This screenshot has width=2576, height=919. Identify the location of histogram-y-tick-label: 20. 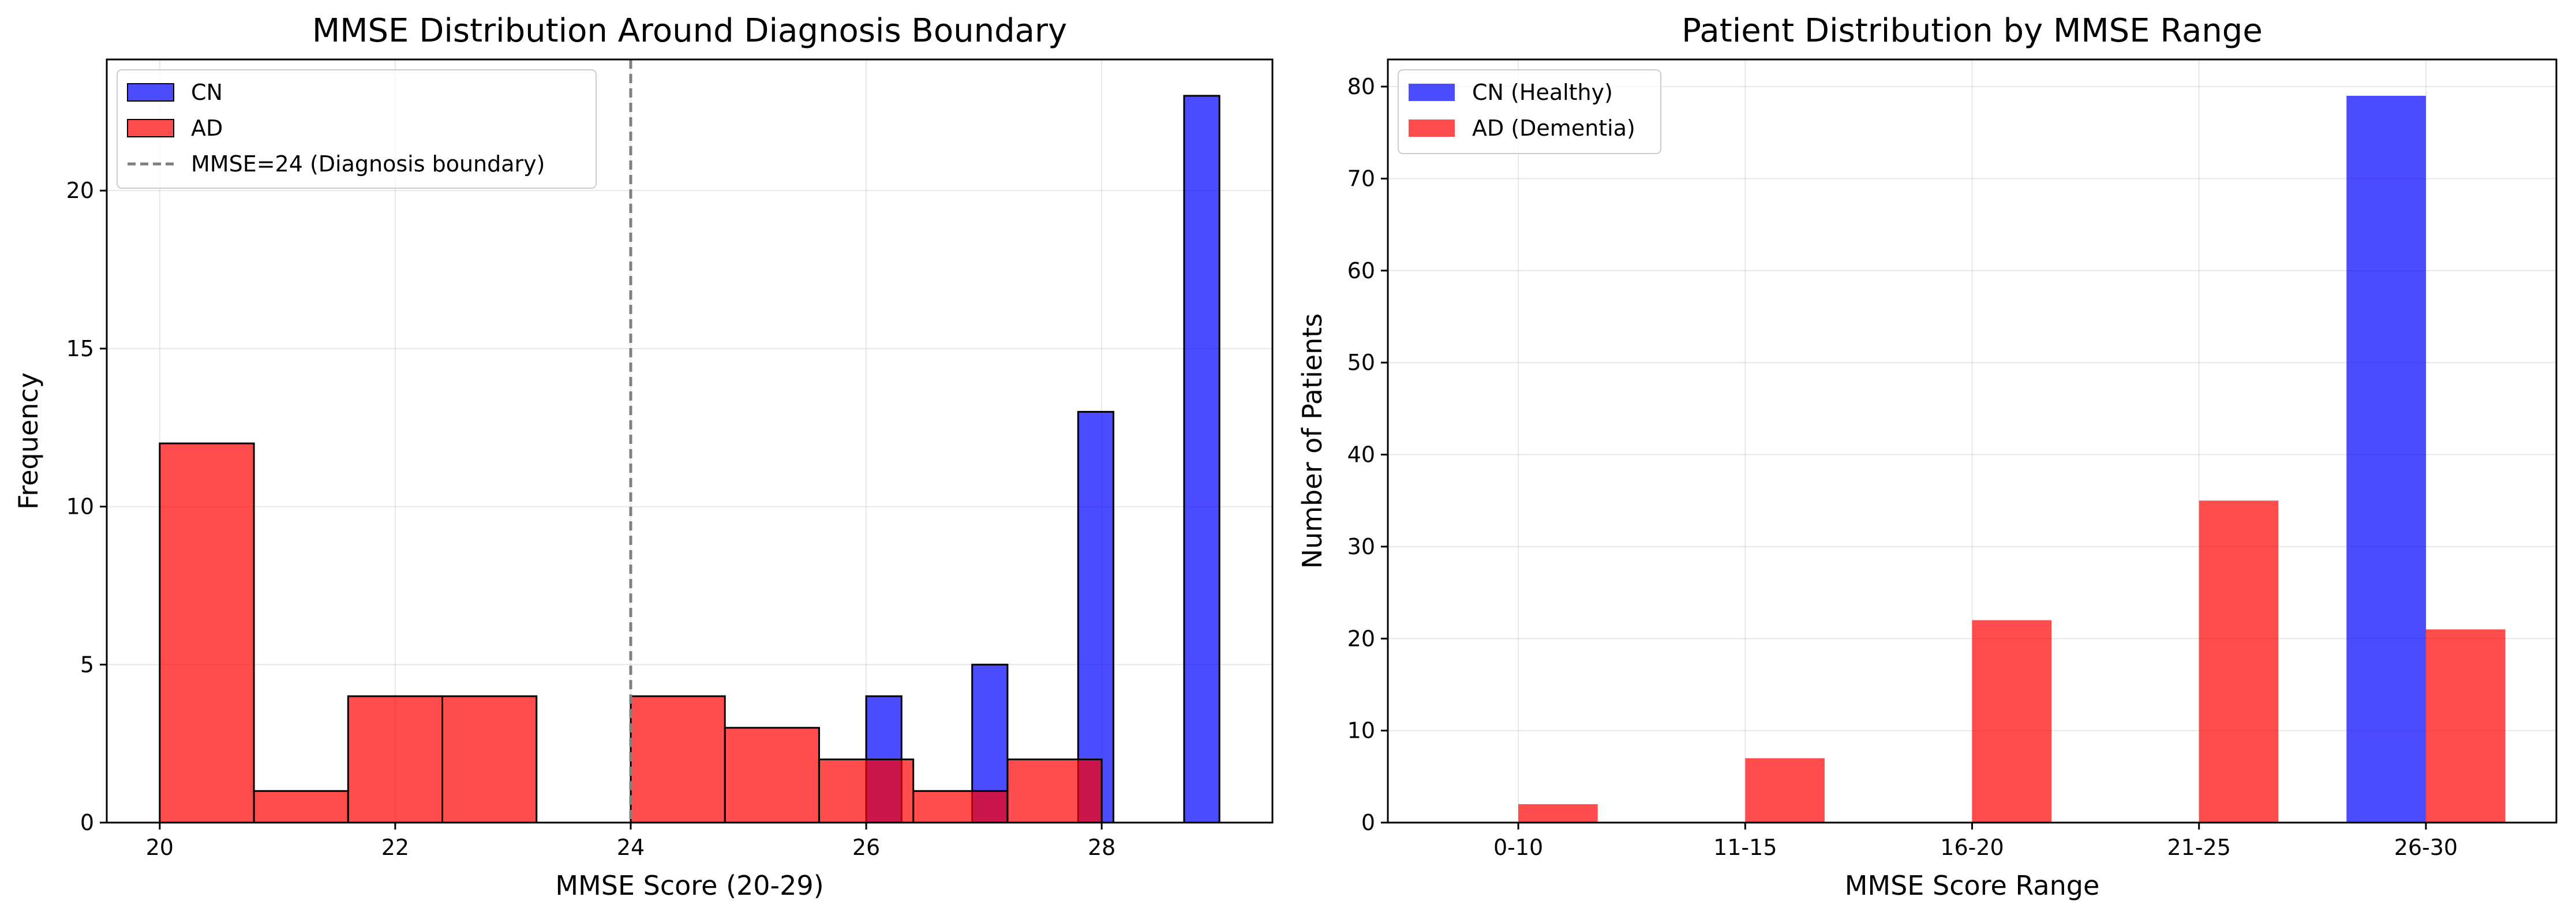
(80, 190).